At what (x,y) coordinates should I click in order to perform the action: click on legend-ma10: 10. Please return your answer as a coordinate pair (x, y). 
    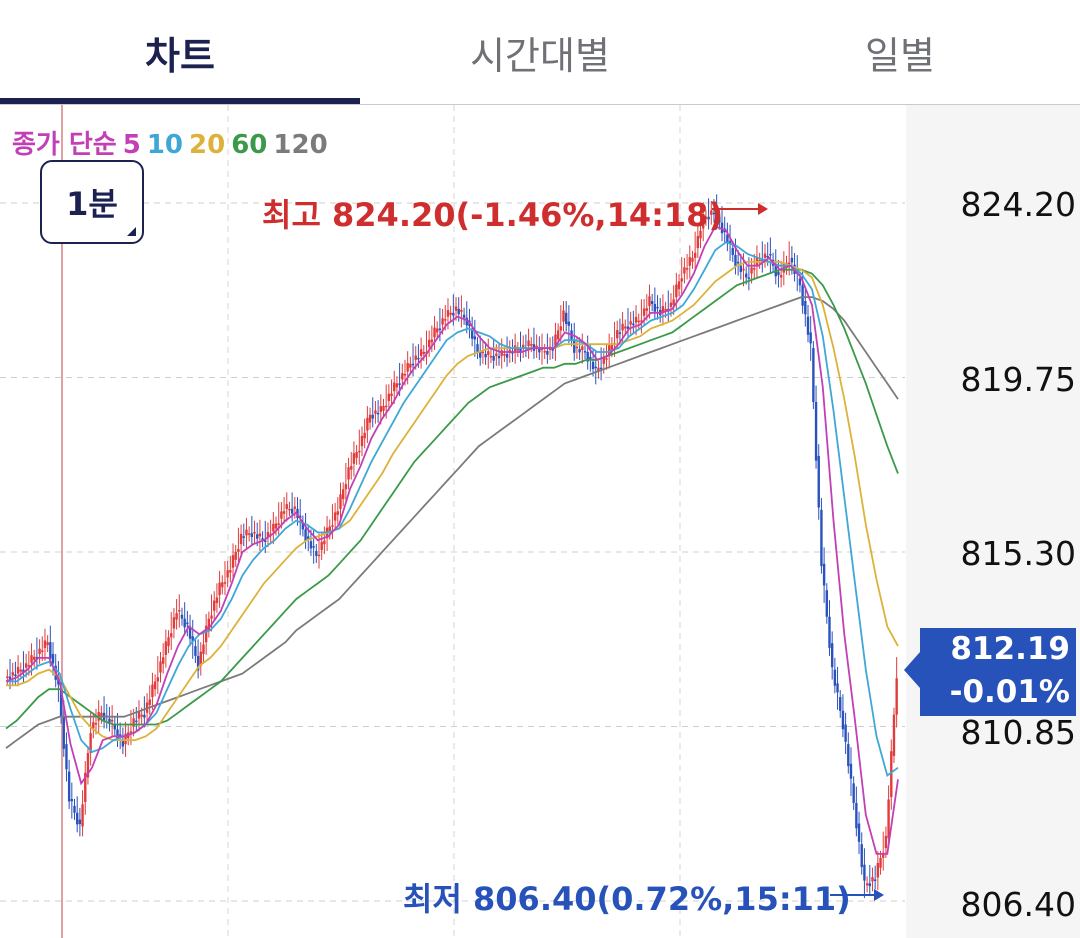
    Looking at the image, I should click on (165, 145).